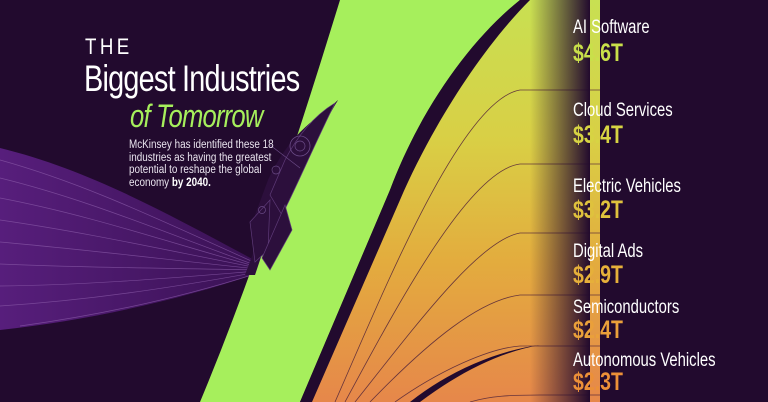 The width and height of the screenshot is (768, 402). What do you see at coordinates (291, 187) in the screenshot?
I see `rocket-icon` at bounding box center [291, 187].